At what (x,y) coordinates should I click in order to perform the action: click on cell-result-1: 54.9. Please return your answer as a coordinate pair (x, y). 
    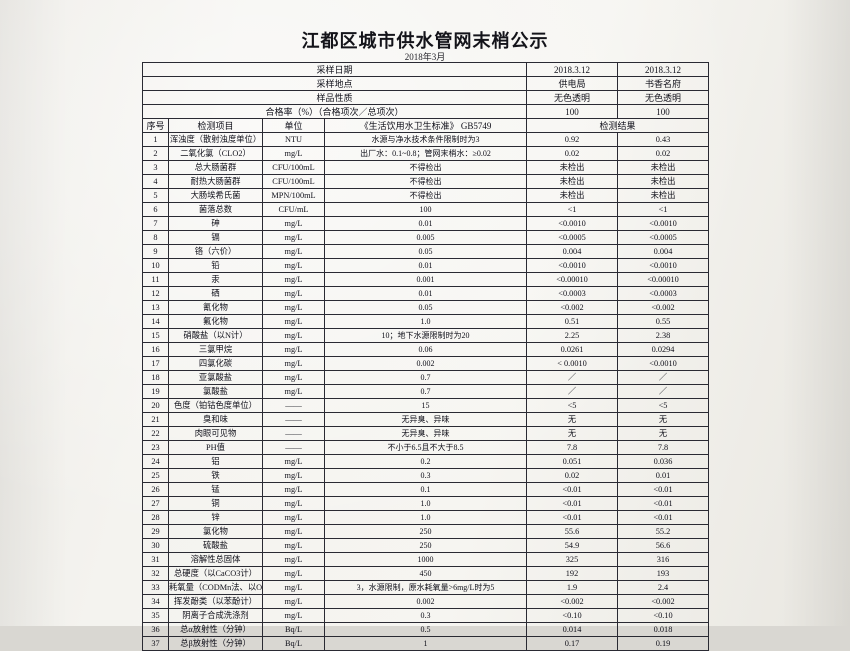
    Looking at the image, I should click on (572, 545).